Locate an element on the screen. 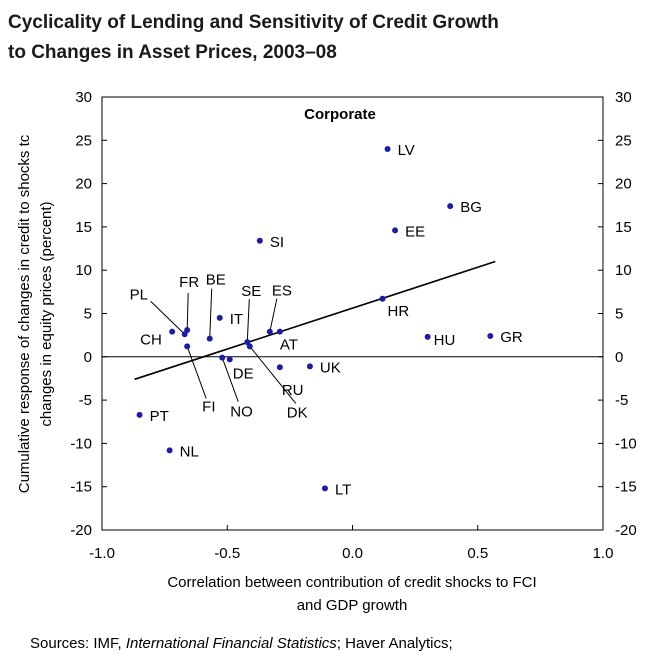 This screenshot has width=658, height=656. source-text: International Financial Statistics is located at coordinates (231, 643).